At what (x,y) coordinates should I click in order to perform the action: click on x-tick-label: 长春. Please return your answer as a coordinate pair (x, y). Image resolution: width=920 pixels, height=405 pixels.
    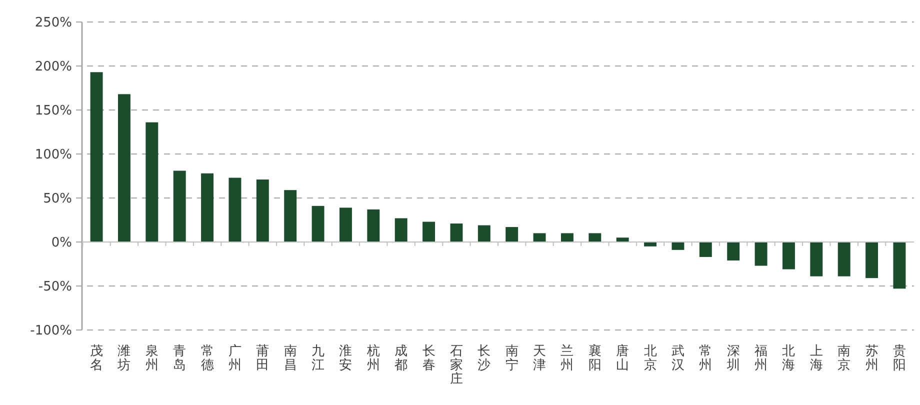
    Looking at the image, I should click on (429, 358).